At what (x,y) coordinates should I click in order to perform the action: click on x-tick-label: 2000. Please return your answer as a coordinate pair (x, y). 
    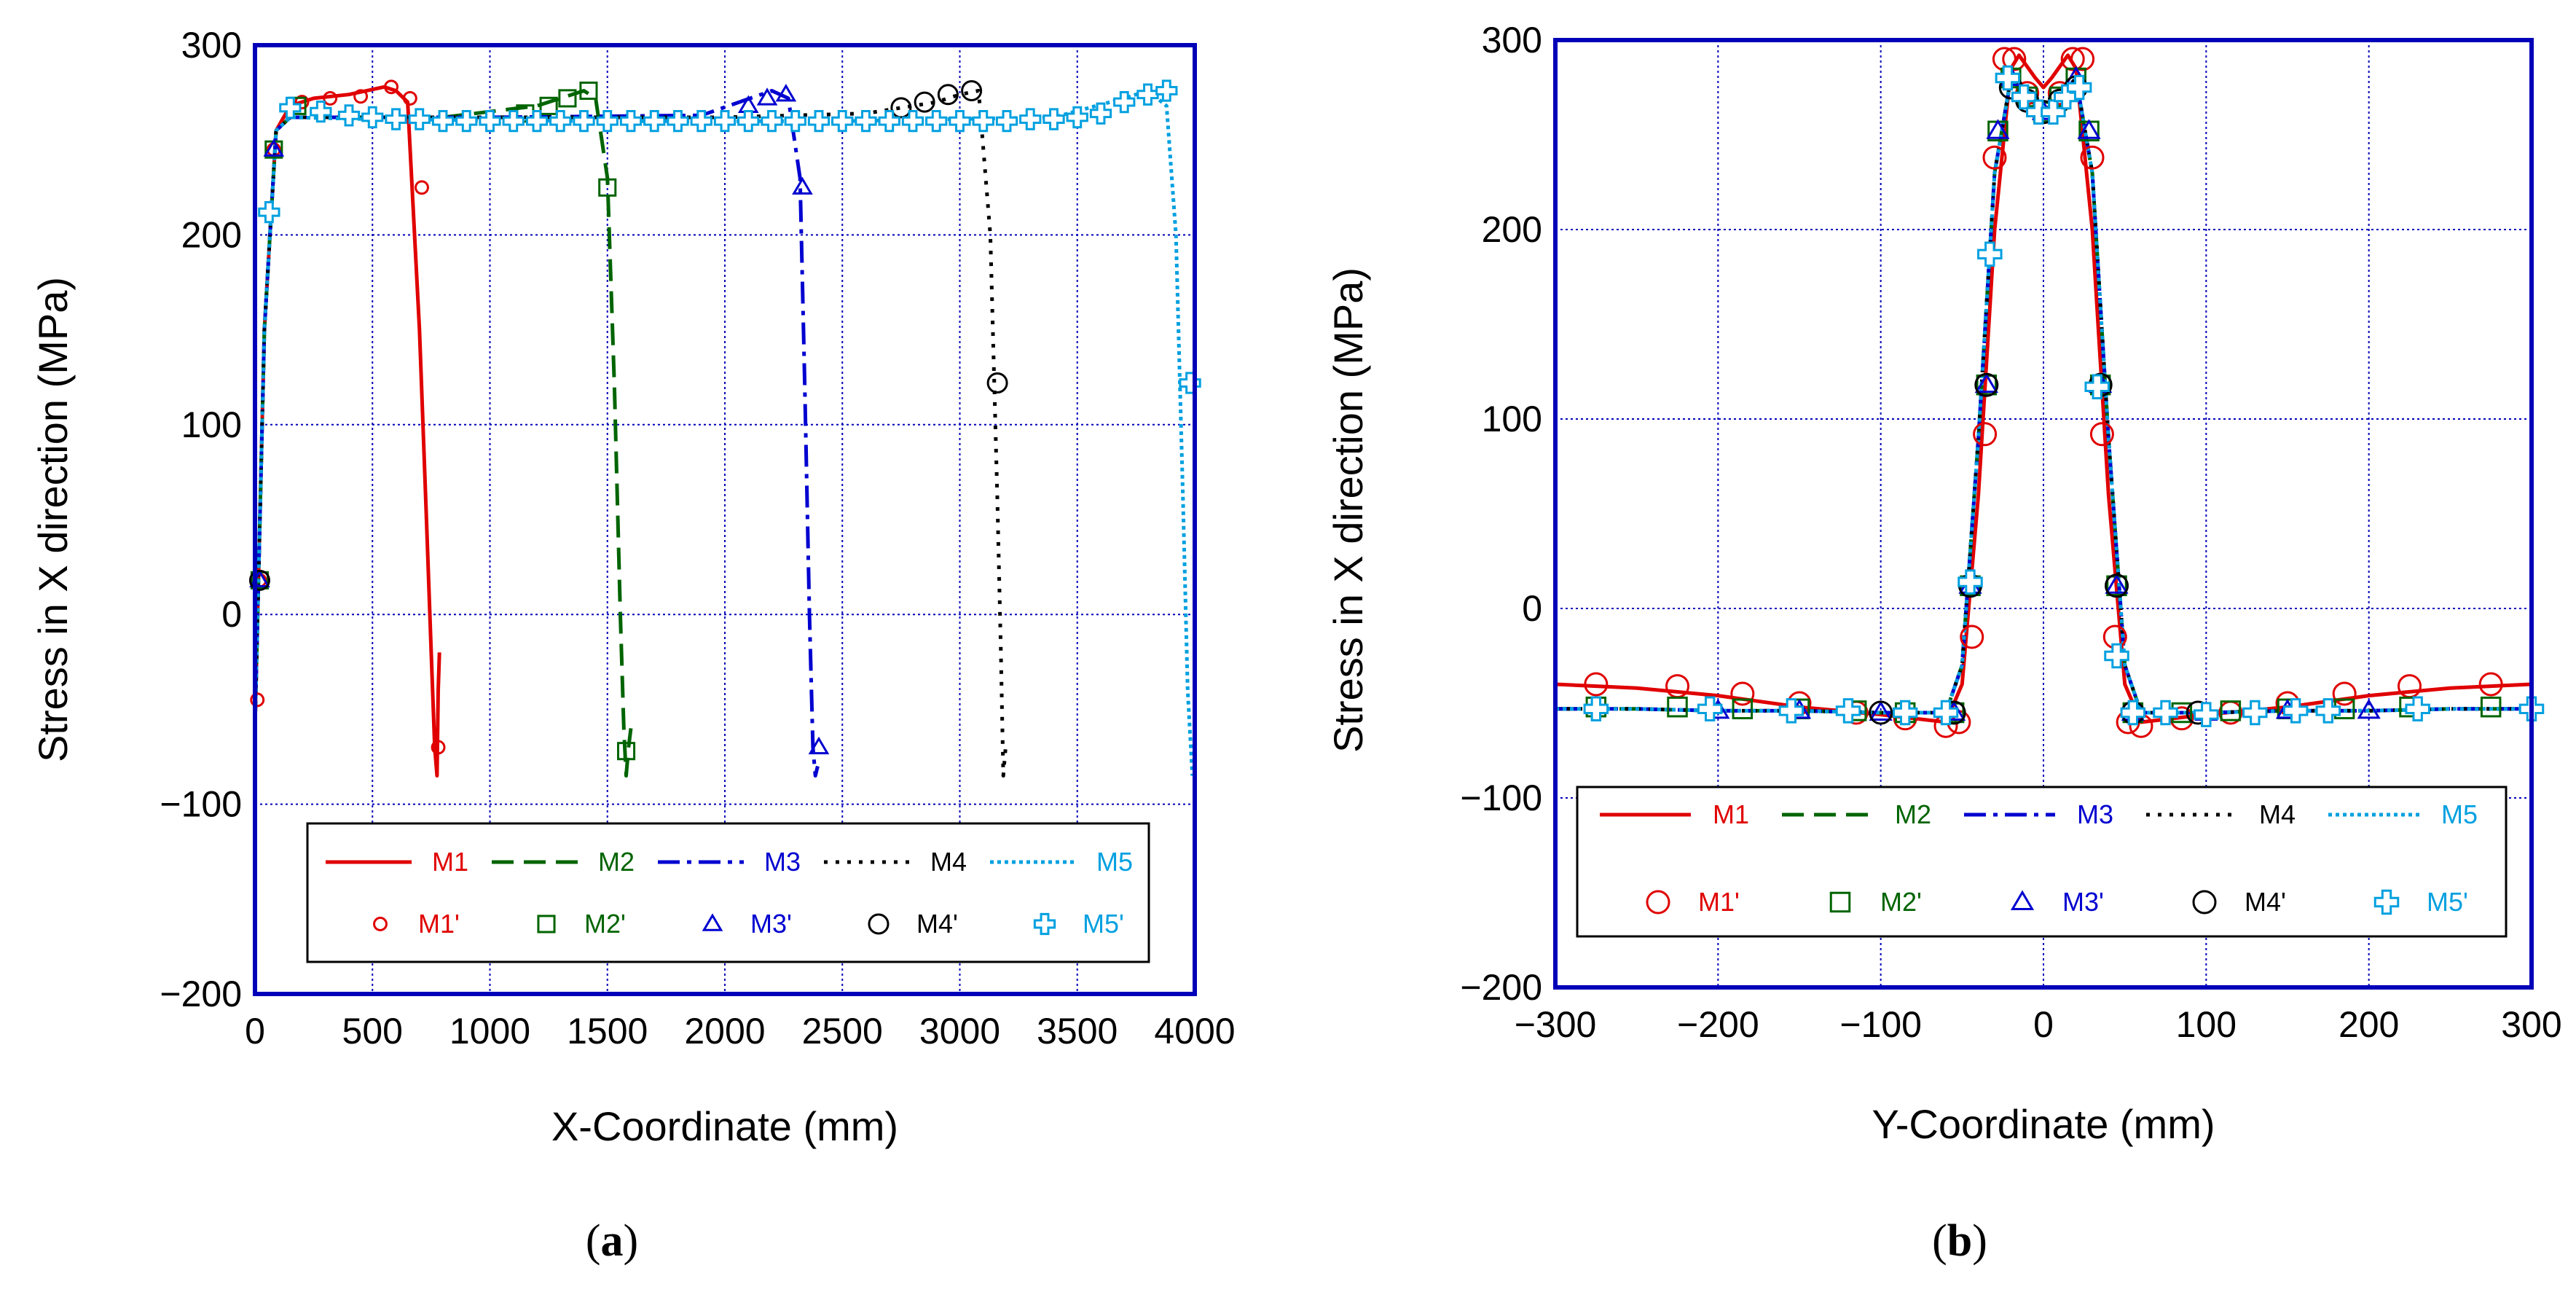
    Looking at the image, I should click on (724, 1031).